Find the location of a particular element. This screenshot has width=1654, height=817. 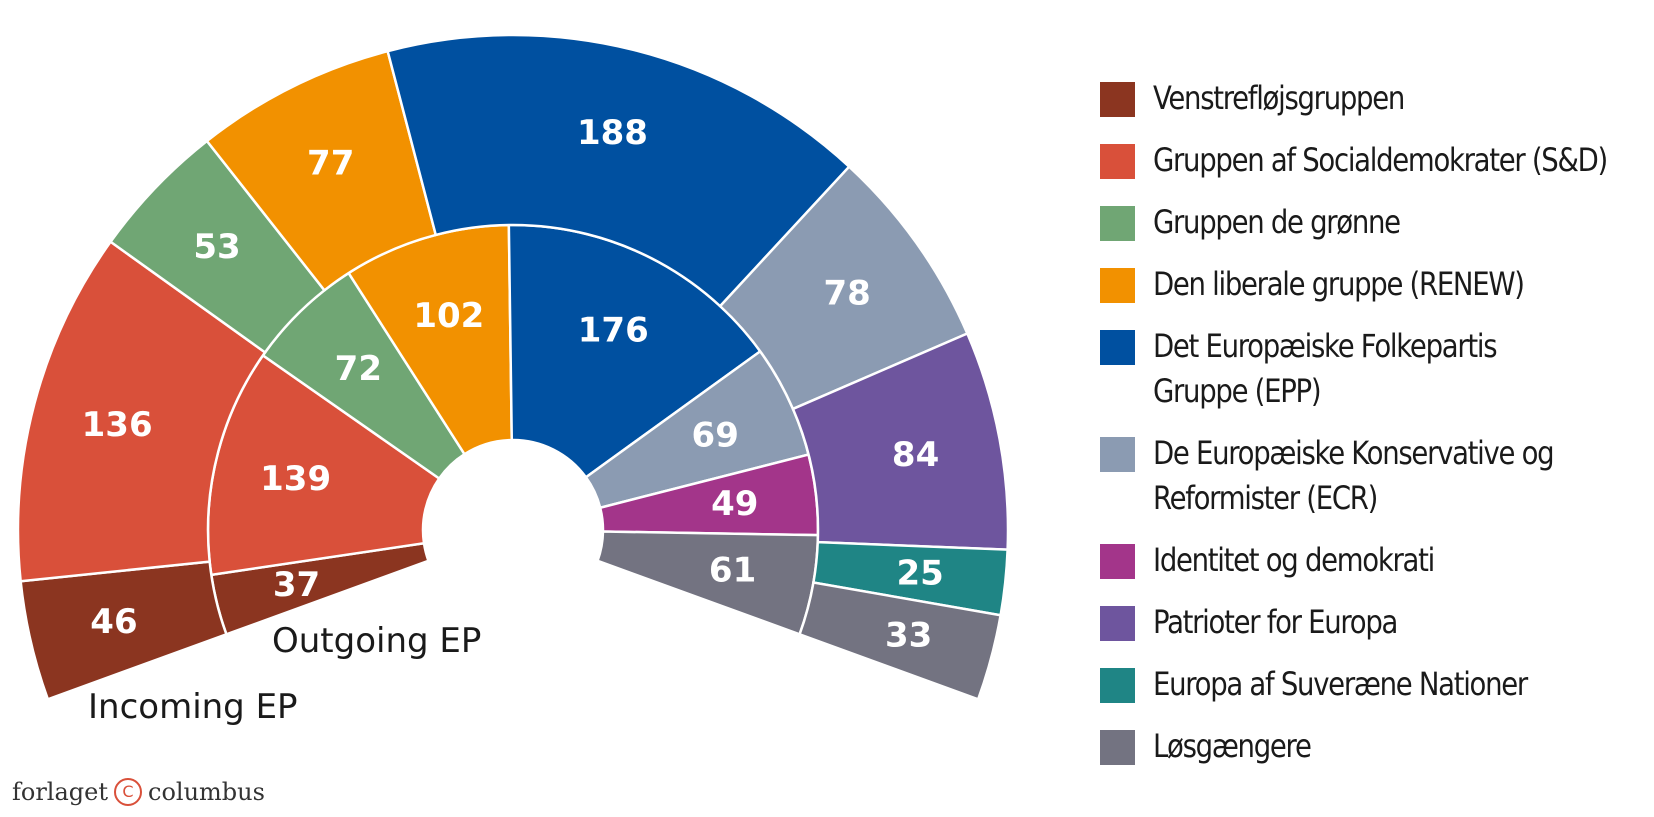

segment-value-label: 61 is located at coordinates (732, 571).